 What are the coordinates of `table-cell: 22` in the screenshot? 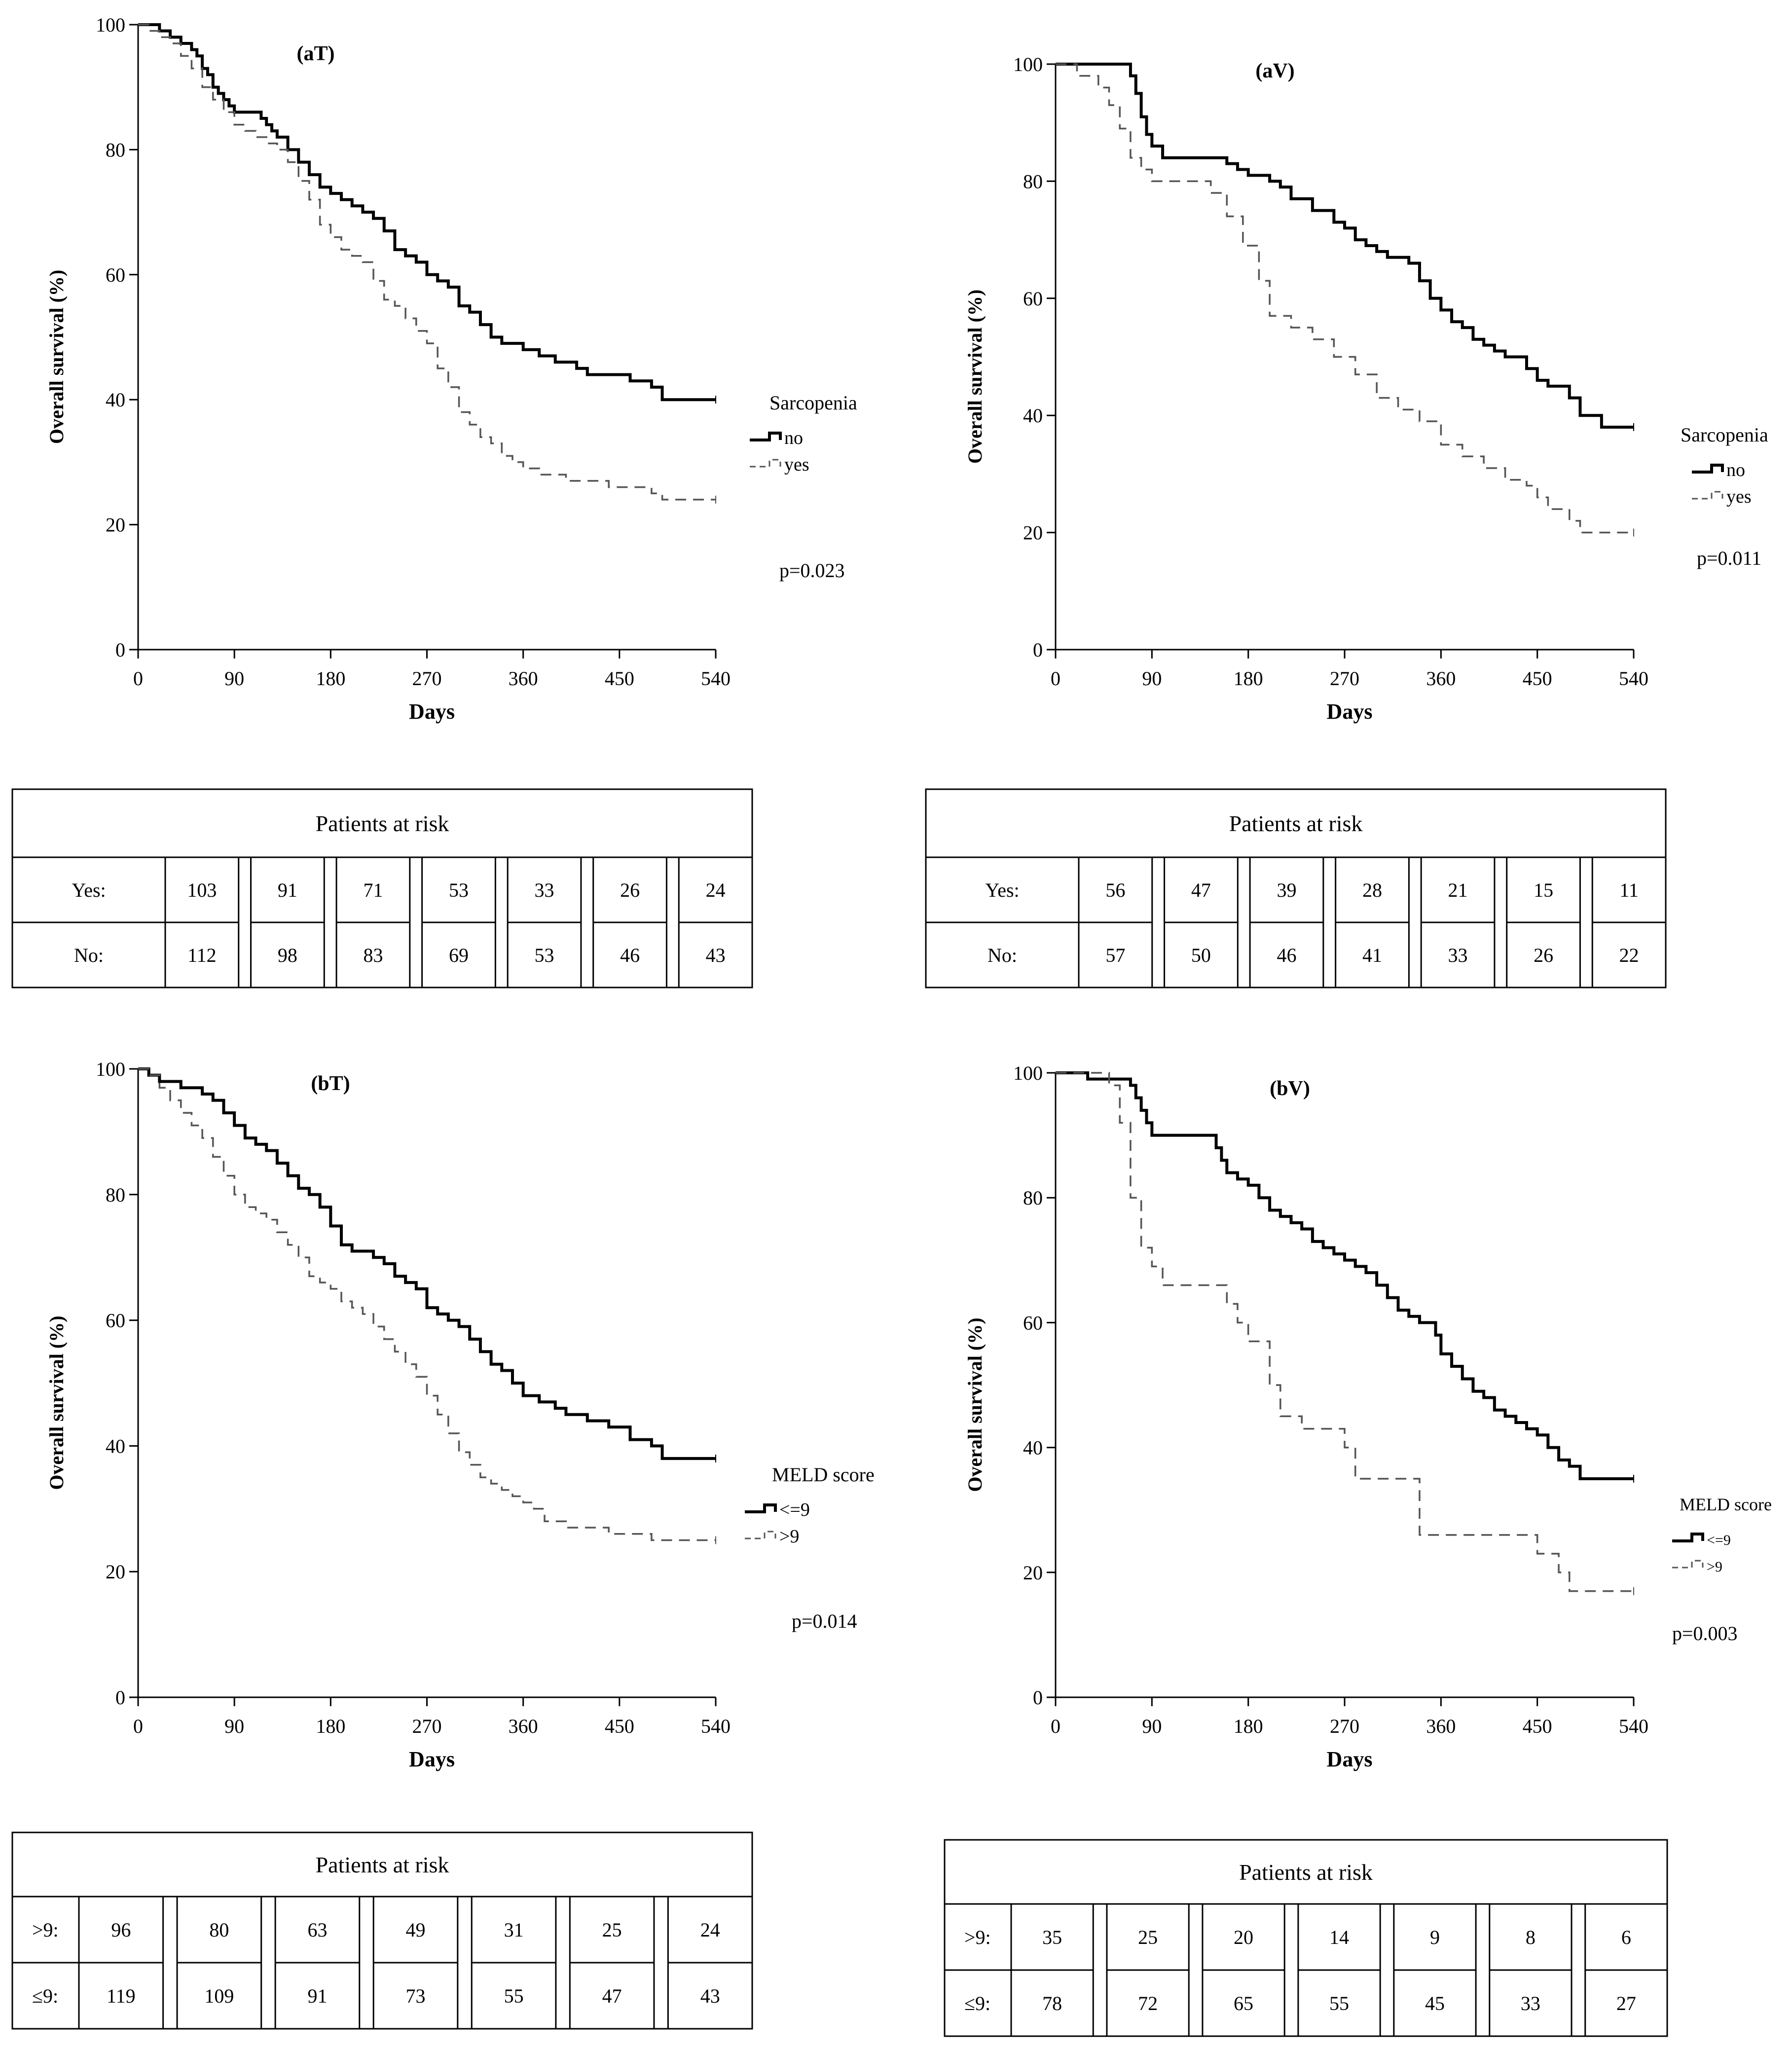 It's located at (1629, 955).